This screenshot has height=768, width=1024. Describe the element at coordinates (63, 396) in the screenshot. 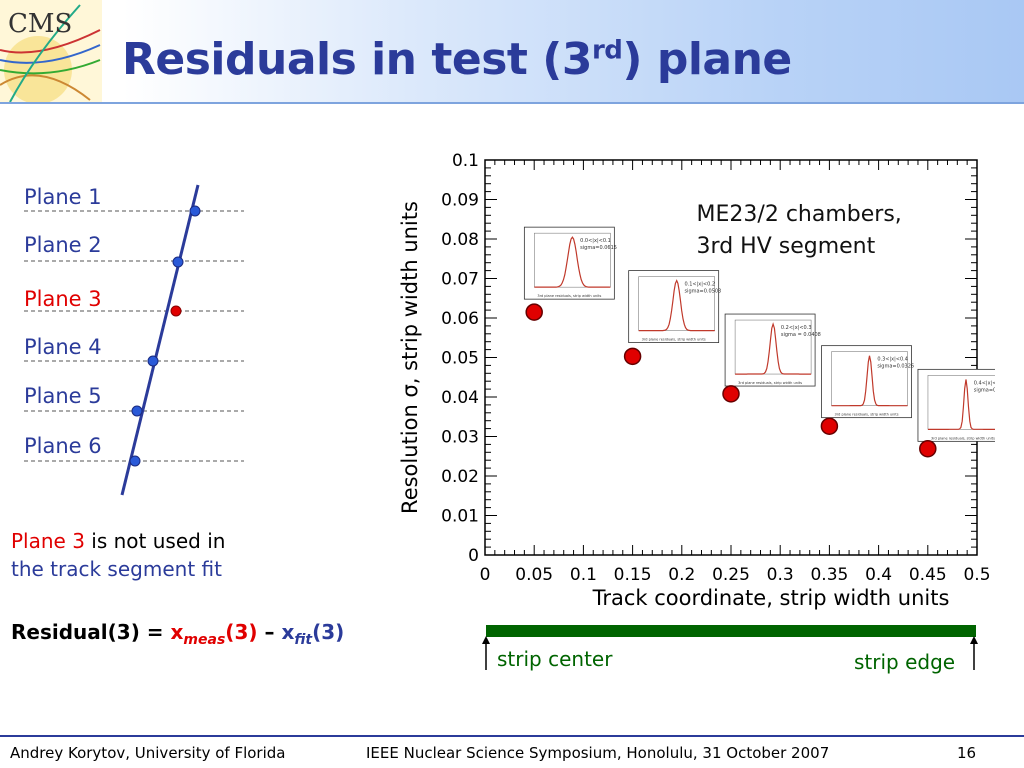

I see `plane-5-label: Plane 5` at that location.